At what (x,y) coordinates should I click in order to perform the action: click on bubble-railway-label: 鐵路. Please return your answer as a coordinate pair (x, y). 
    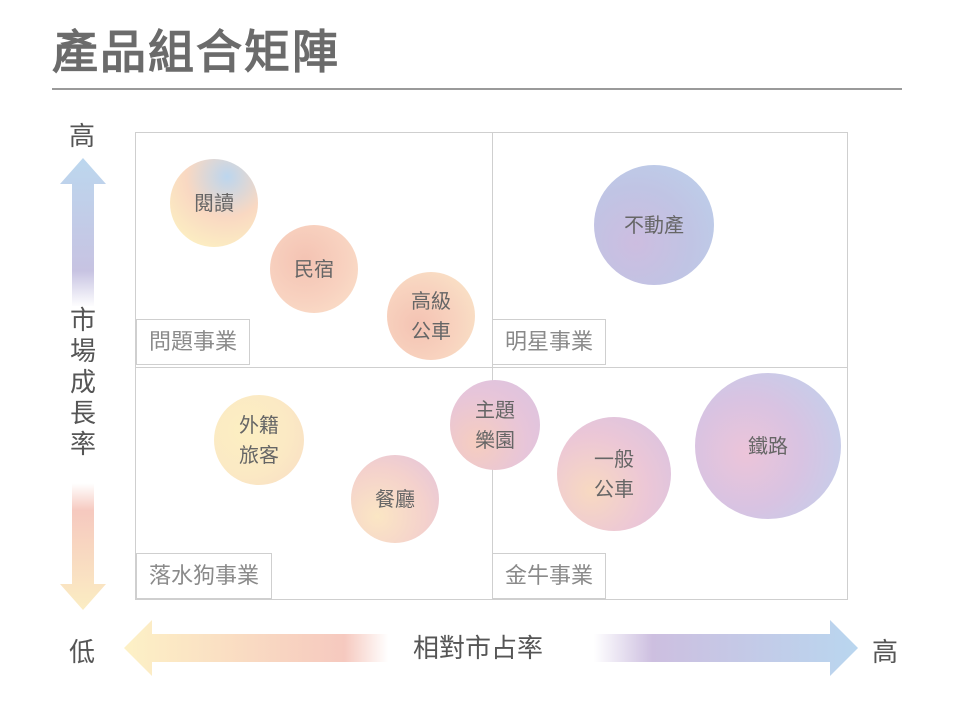
    Looking at the image, I should click on (768, 446).